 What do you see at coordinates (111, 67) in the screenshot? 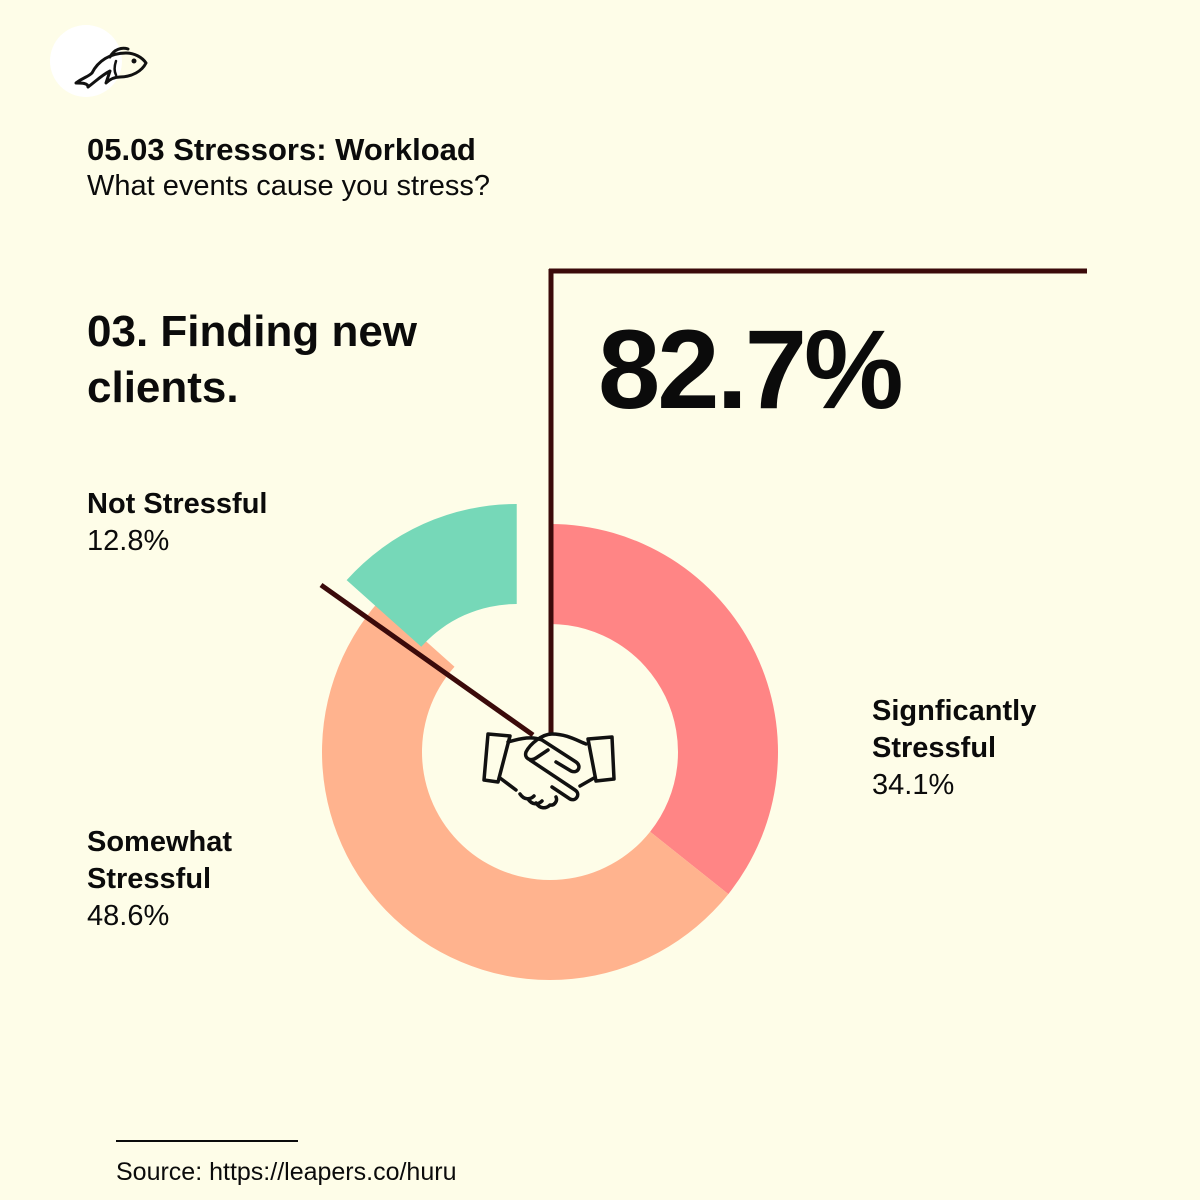
I see `fish-icon` at bounding box center [111, 67].